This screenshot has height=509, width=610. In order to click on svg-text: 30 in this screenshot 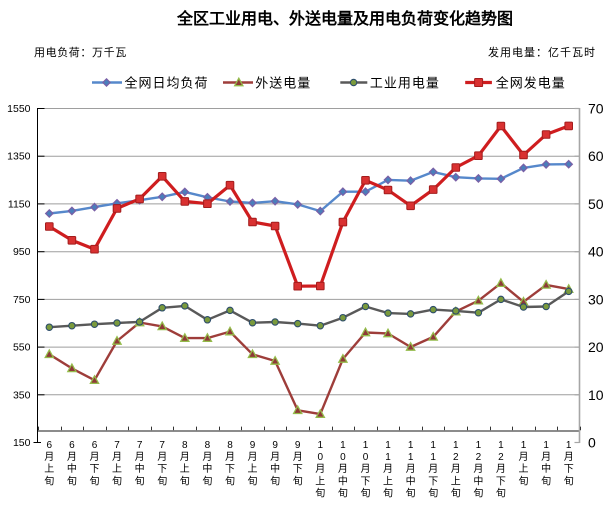, I will do `click(596, 299)`.